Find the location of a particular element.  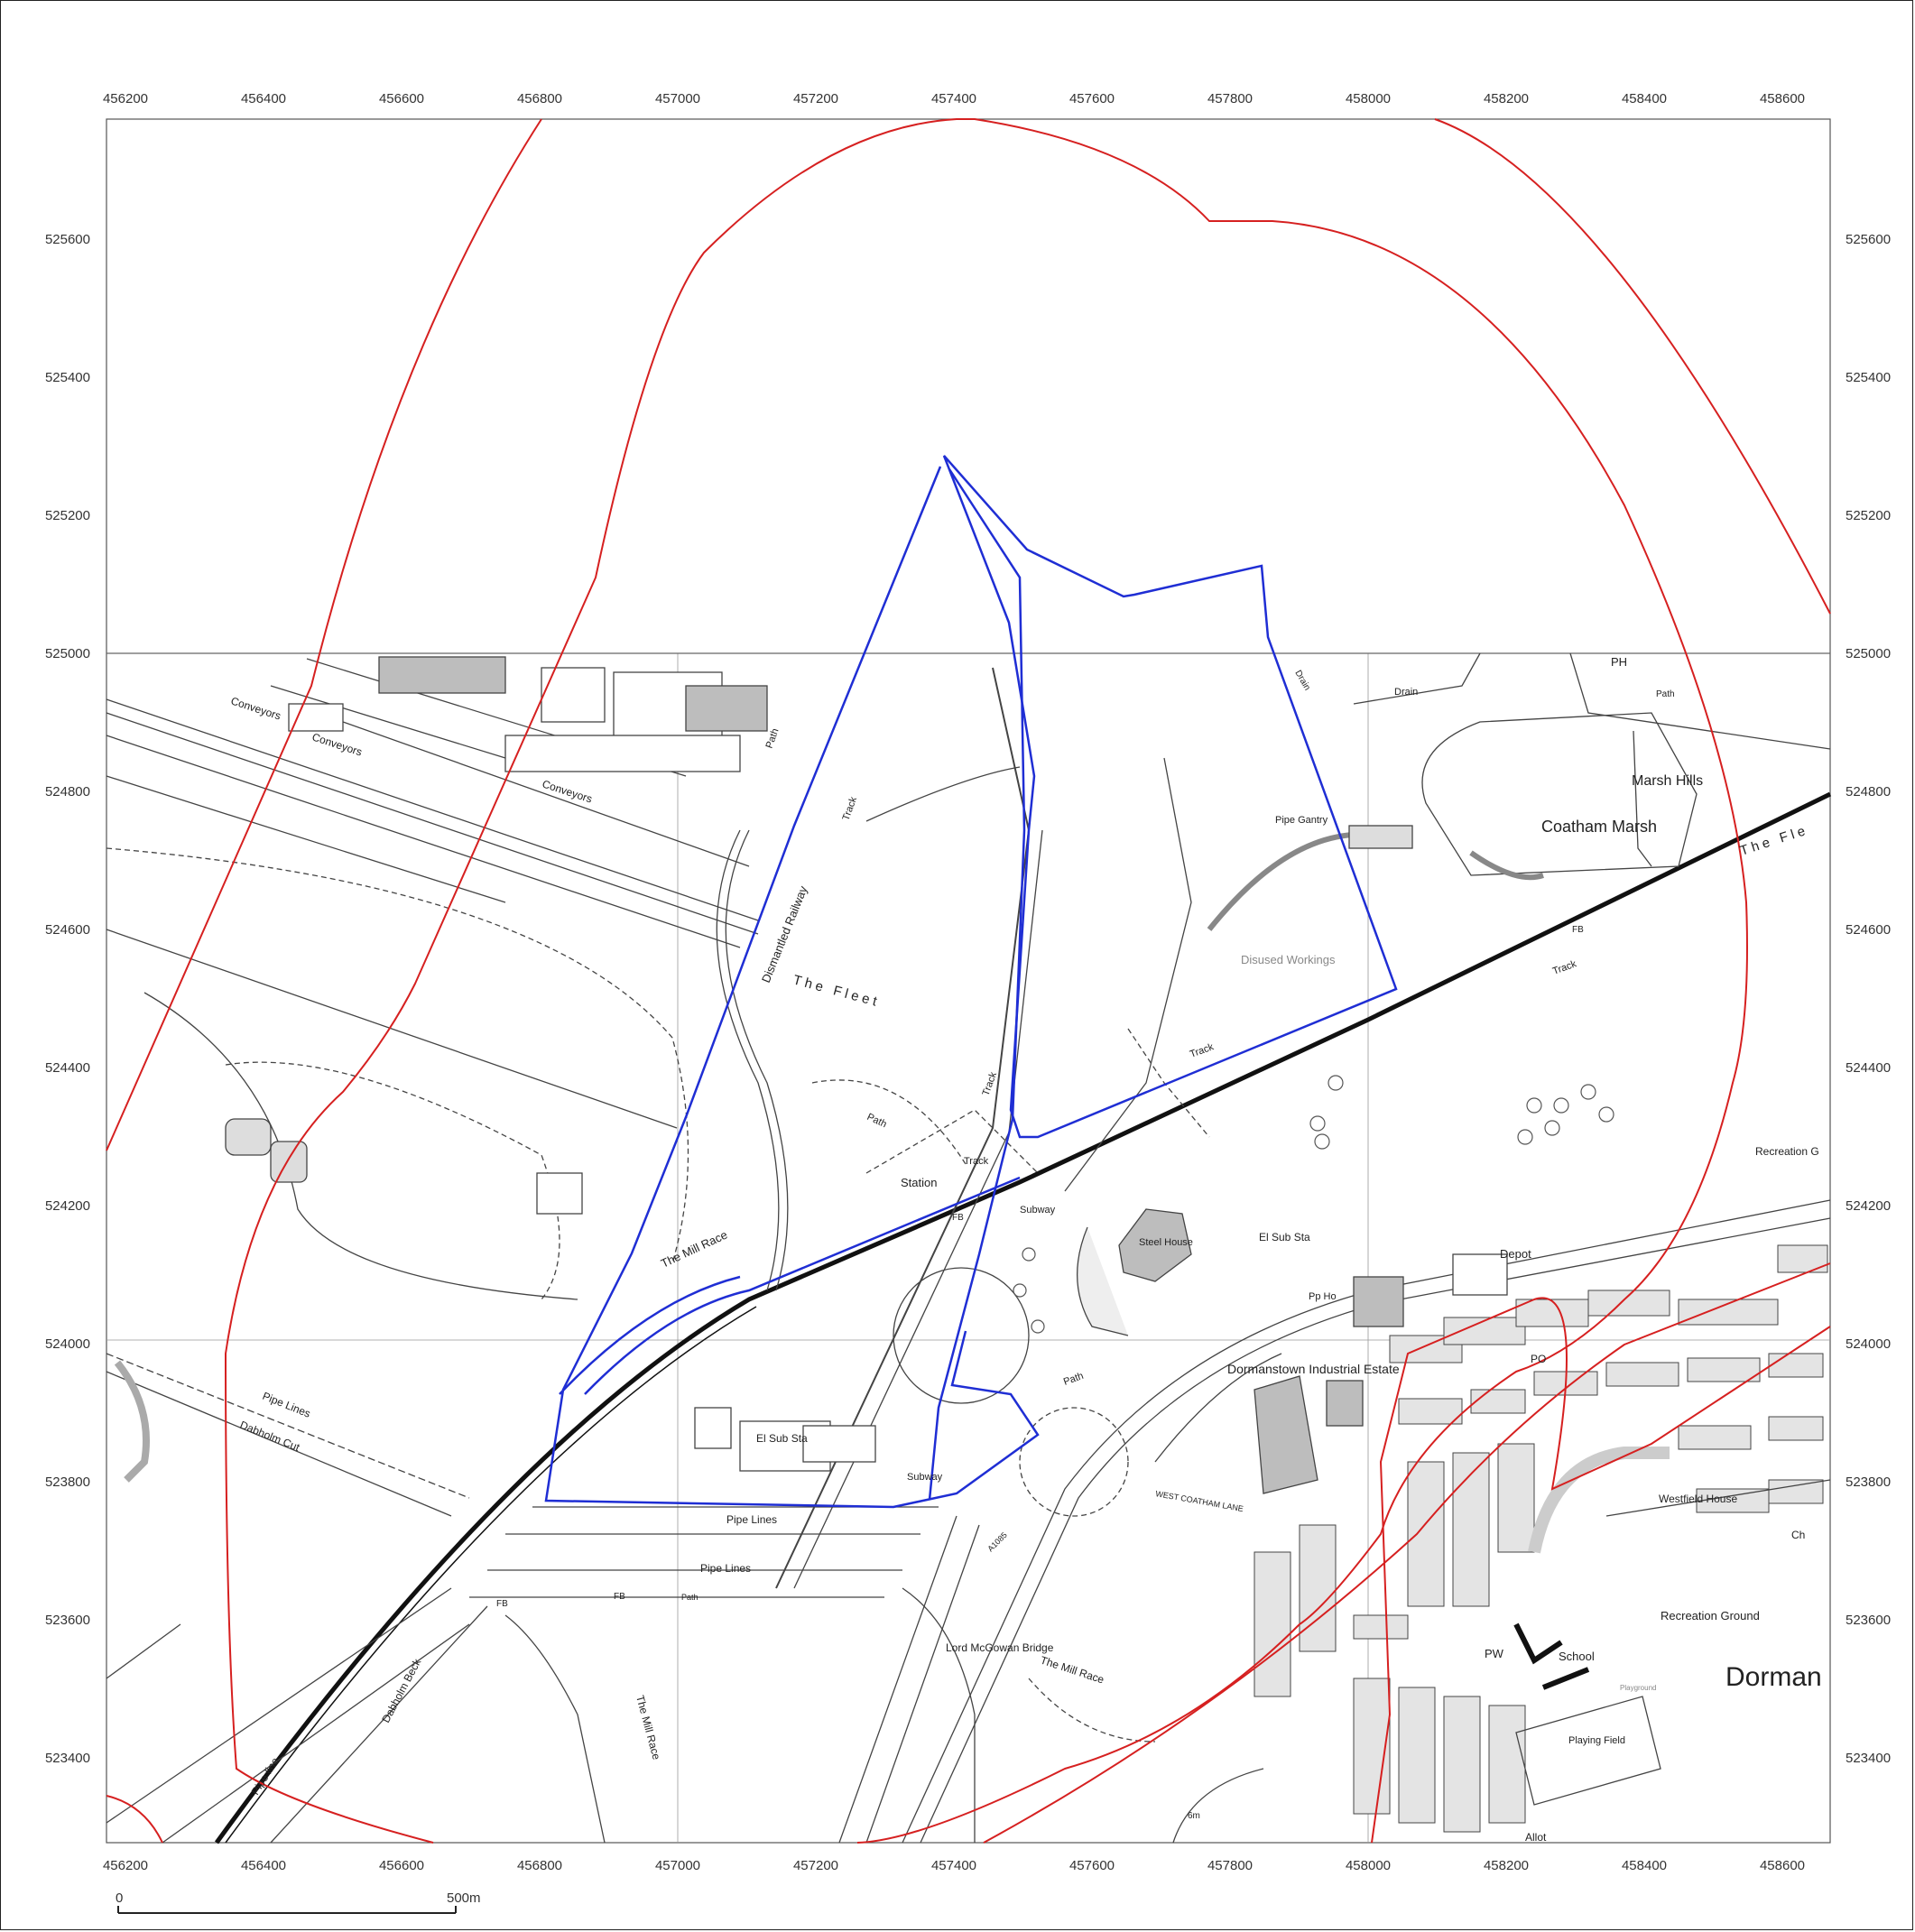

label-path-2: Path is located at coordinates (1665, 694).